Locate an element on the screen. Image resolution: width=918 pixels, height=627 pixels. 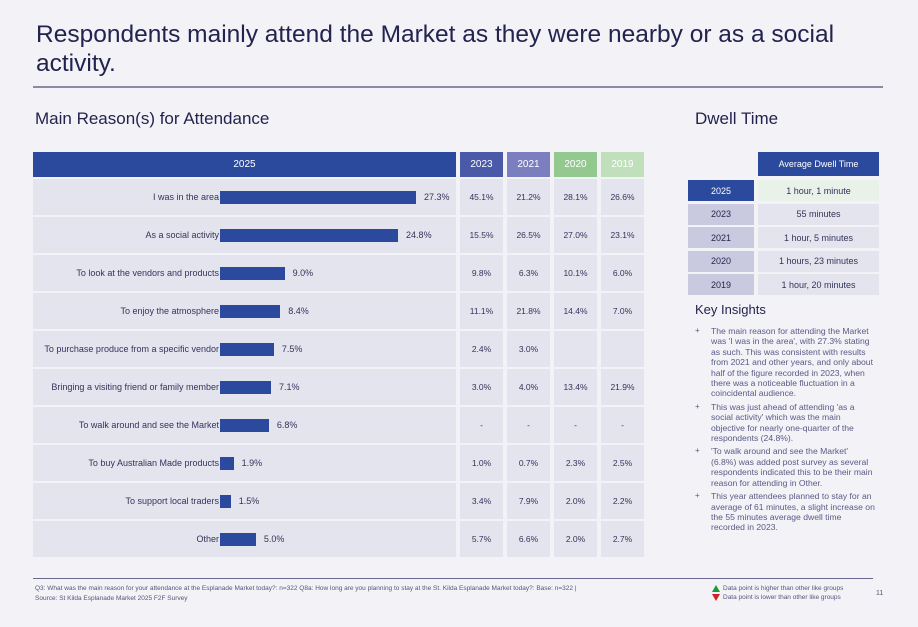
category-label: As a social activity is located at coordinates (182, 235).